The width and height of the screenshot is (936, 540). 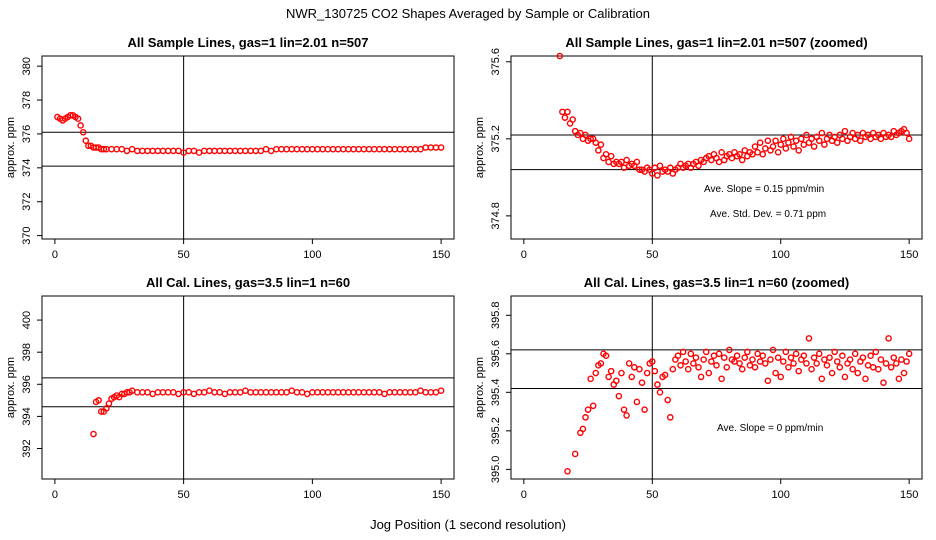 What do you see at coordinates (768, 214) in the screenshot?
I see `annotation-note: Ave. Std. Dev. = 0.71 ppm` at bounding box center [768, 214].